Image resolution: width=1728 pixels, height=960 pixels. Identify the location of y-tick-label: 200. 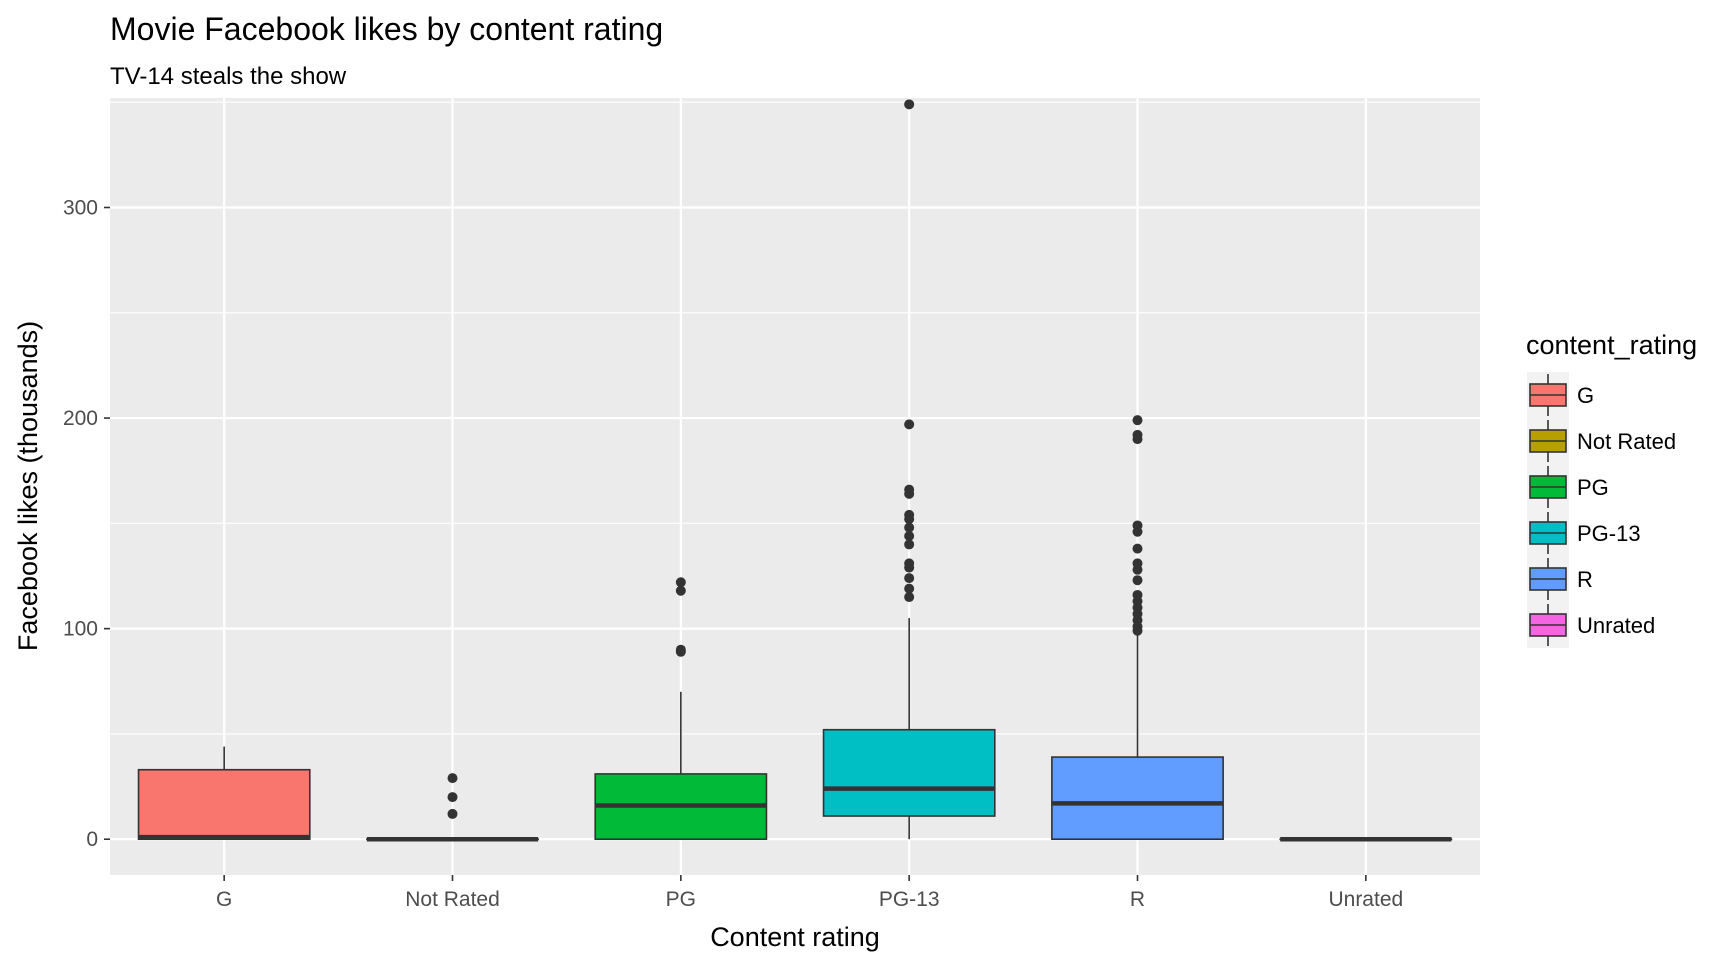
(80, 418).